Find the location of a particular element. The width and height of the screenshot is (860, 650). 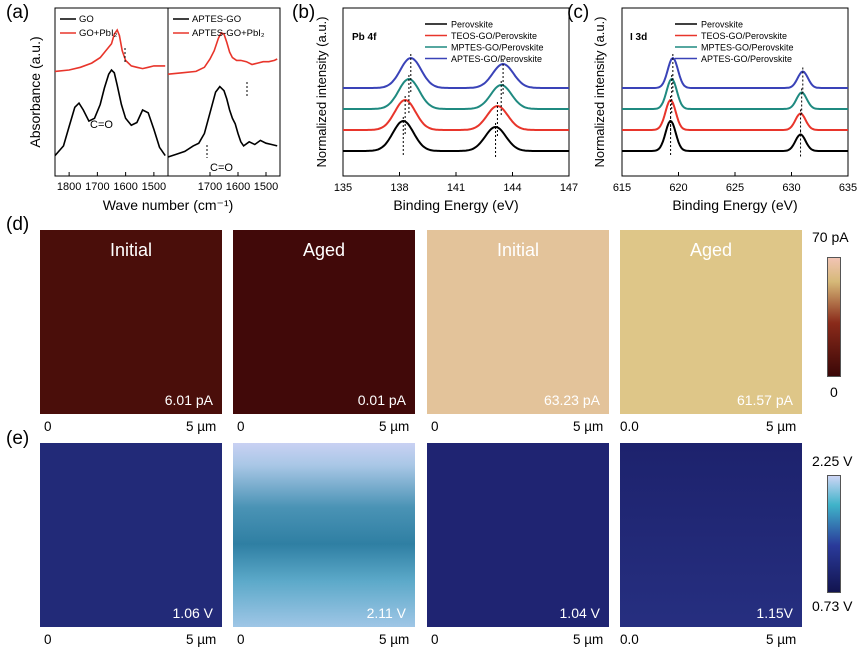

colorbar-d is located at coordinates (834, 317).